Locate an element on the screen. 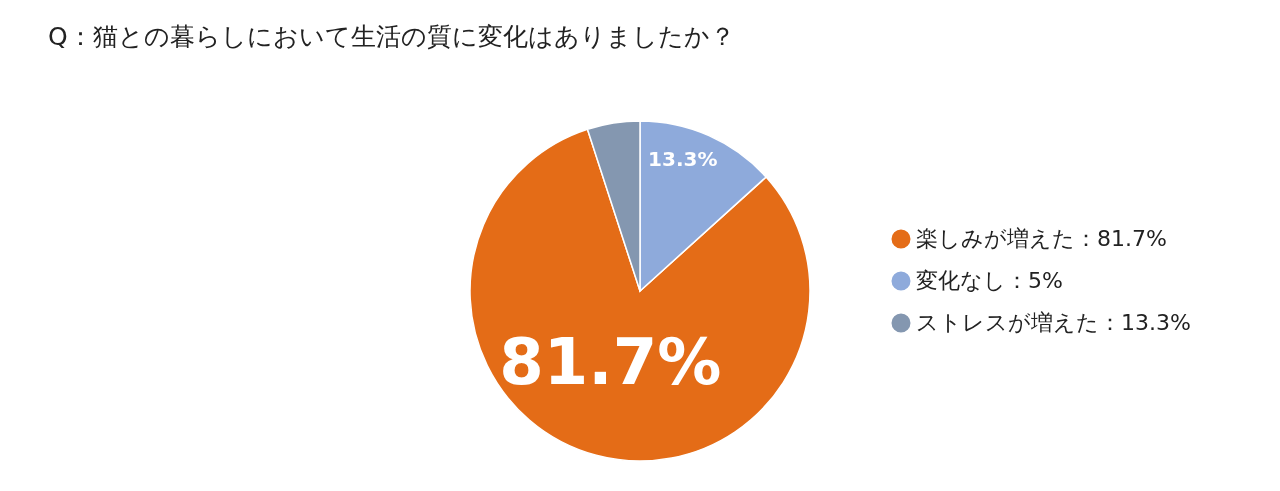 Image resolution: width=1280 pixels, height=491 pixels. legend-label: ストレスが増えた：13.3% is located at coordinates (1053, 322).